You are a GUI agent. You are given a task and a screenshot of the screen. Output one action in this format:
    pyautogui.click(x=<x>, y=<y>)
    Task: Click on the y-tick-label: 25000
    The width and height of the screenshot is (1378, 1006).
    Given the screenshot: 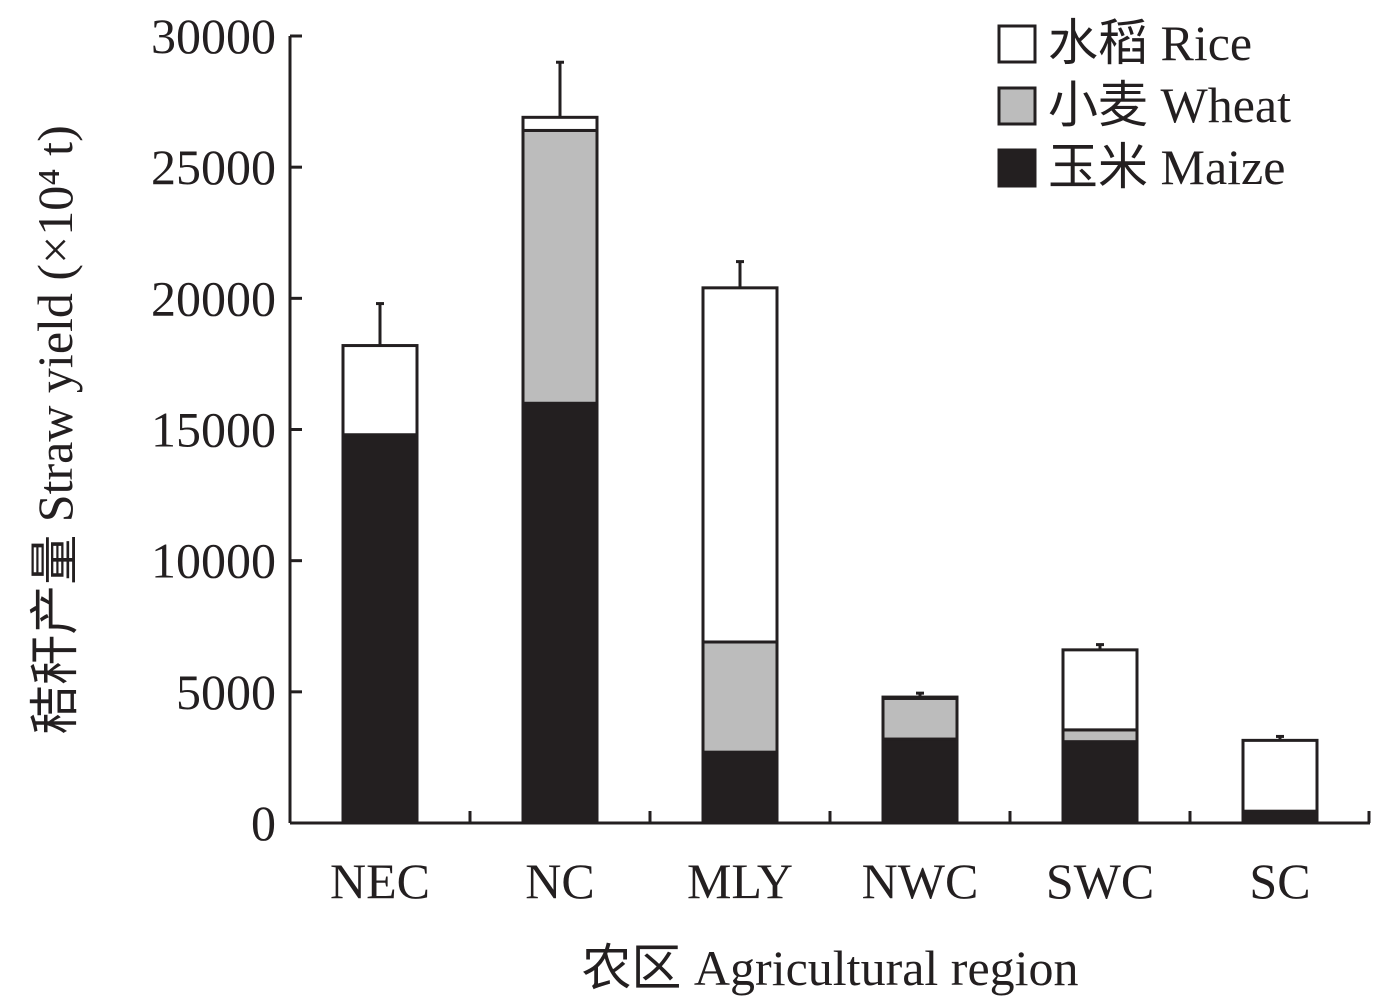 What is the action you would take?
    pyautogui.click(x=213, y=167)
    